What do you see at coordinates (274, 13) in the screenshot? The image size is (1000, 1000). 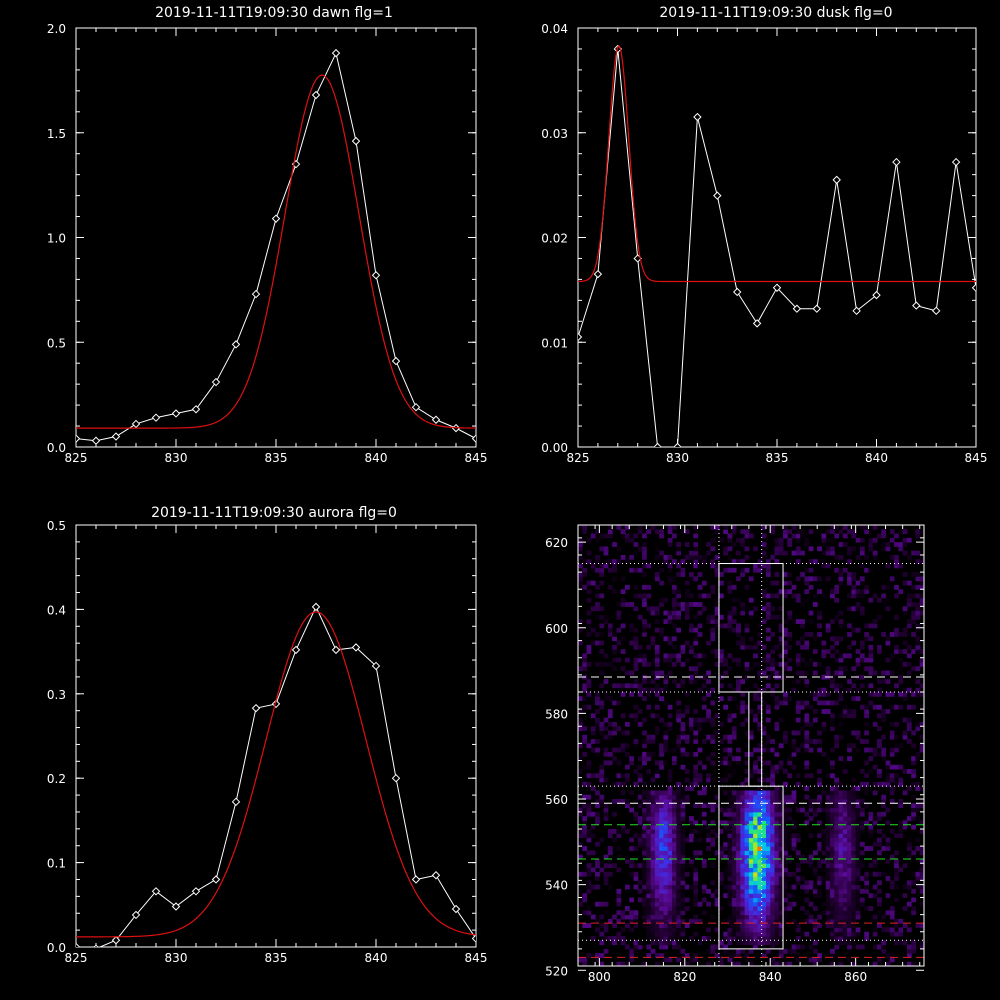 I see `dawn-panel-title: 2019-11-11T19:09:30 dawn flg=1` at bounding box center [274, 13].